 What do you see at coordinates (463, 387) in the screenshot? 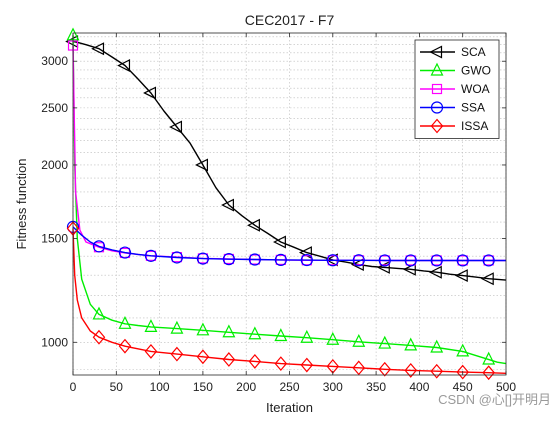
I see `x-tick-label: 450` at bounding box center [463, 387].